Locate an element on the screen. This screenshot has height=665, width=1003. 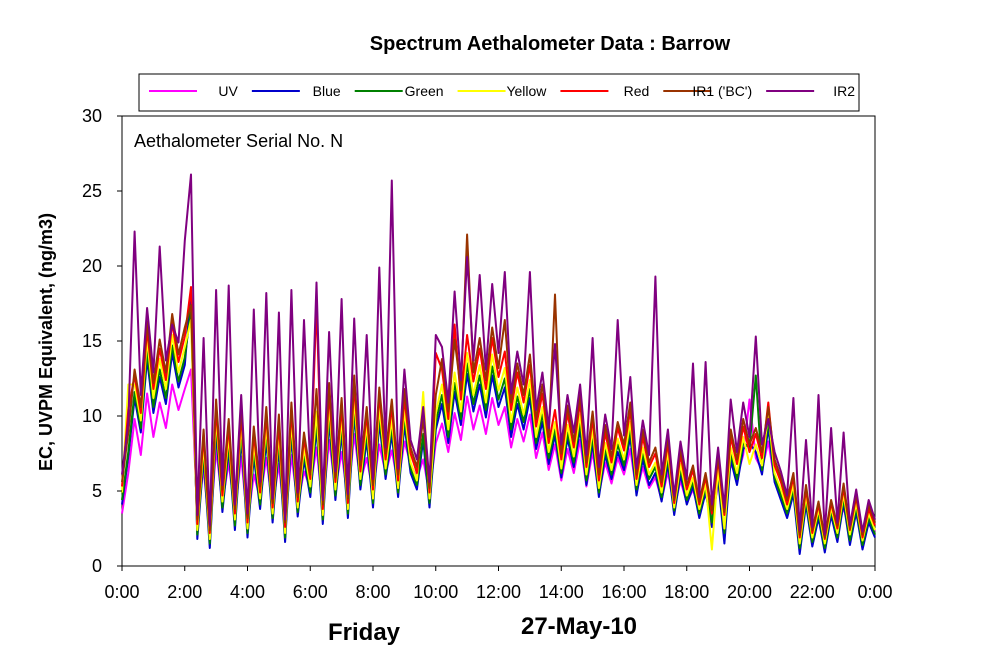
x-tick-label: 8:00 is located at coordinates (372, 592).